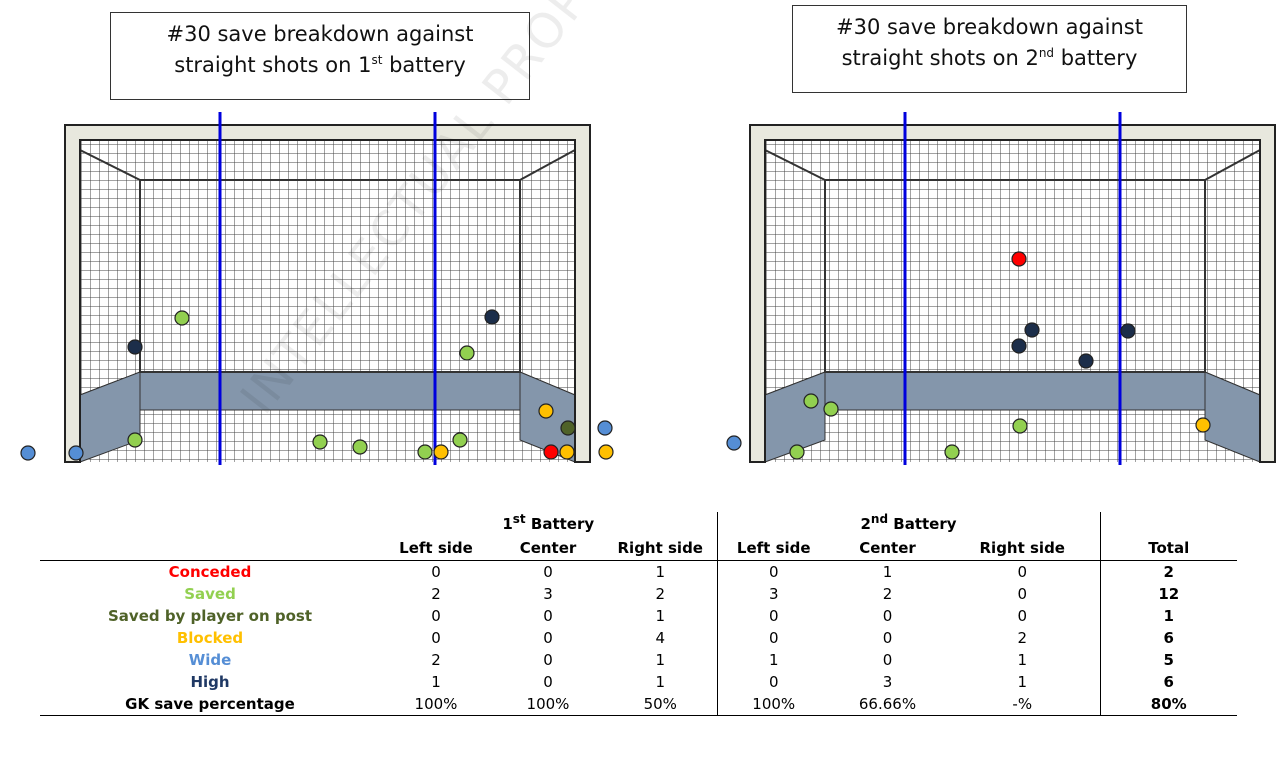  What do you see at coordinates (1168, 594) in the screenshot?
I see `table-cell: 12` at bounding box center [1168, 594].